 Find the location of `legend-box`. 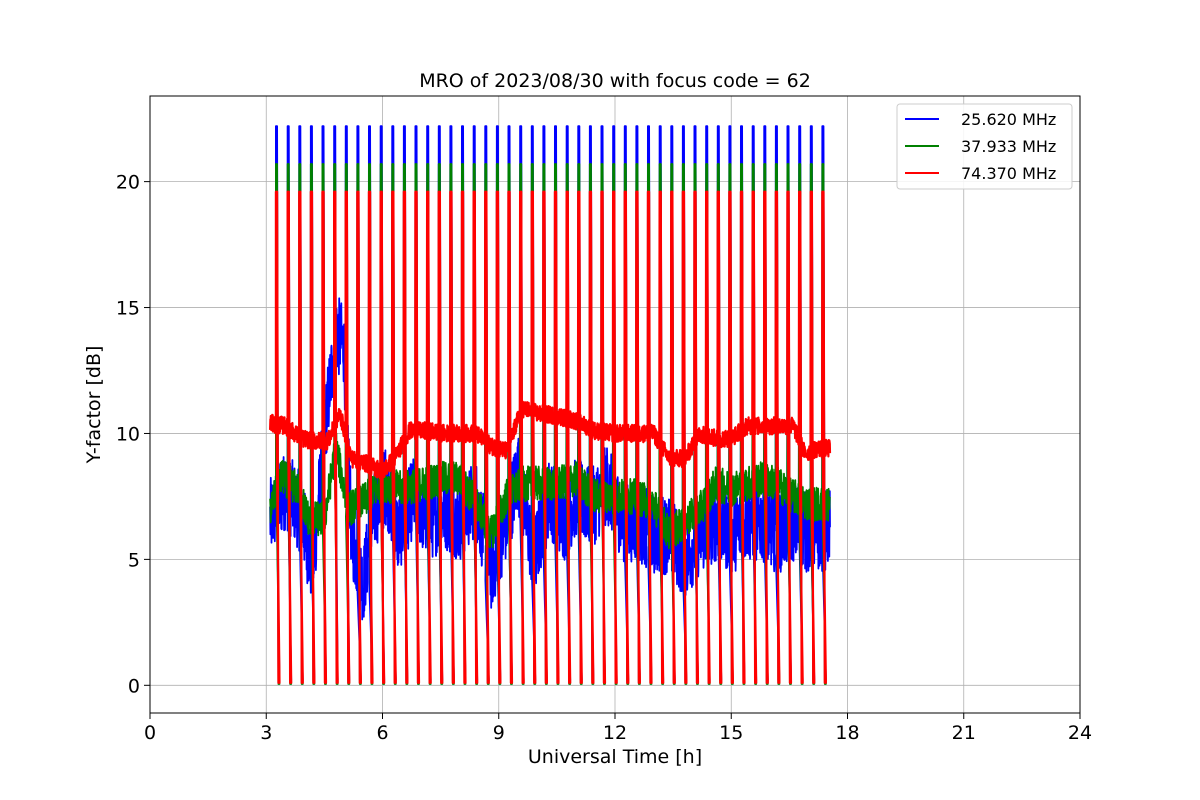

legend-box is located at coordinates (984, 146).